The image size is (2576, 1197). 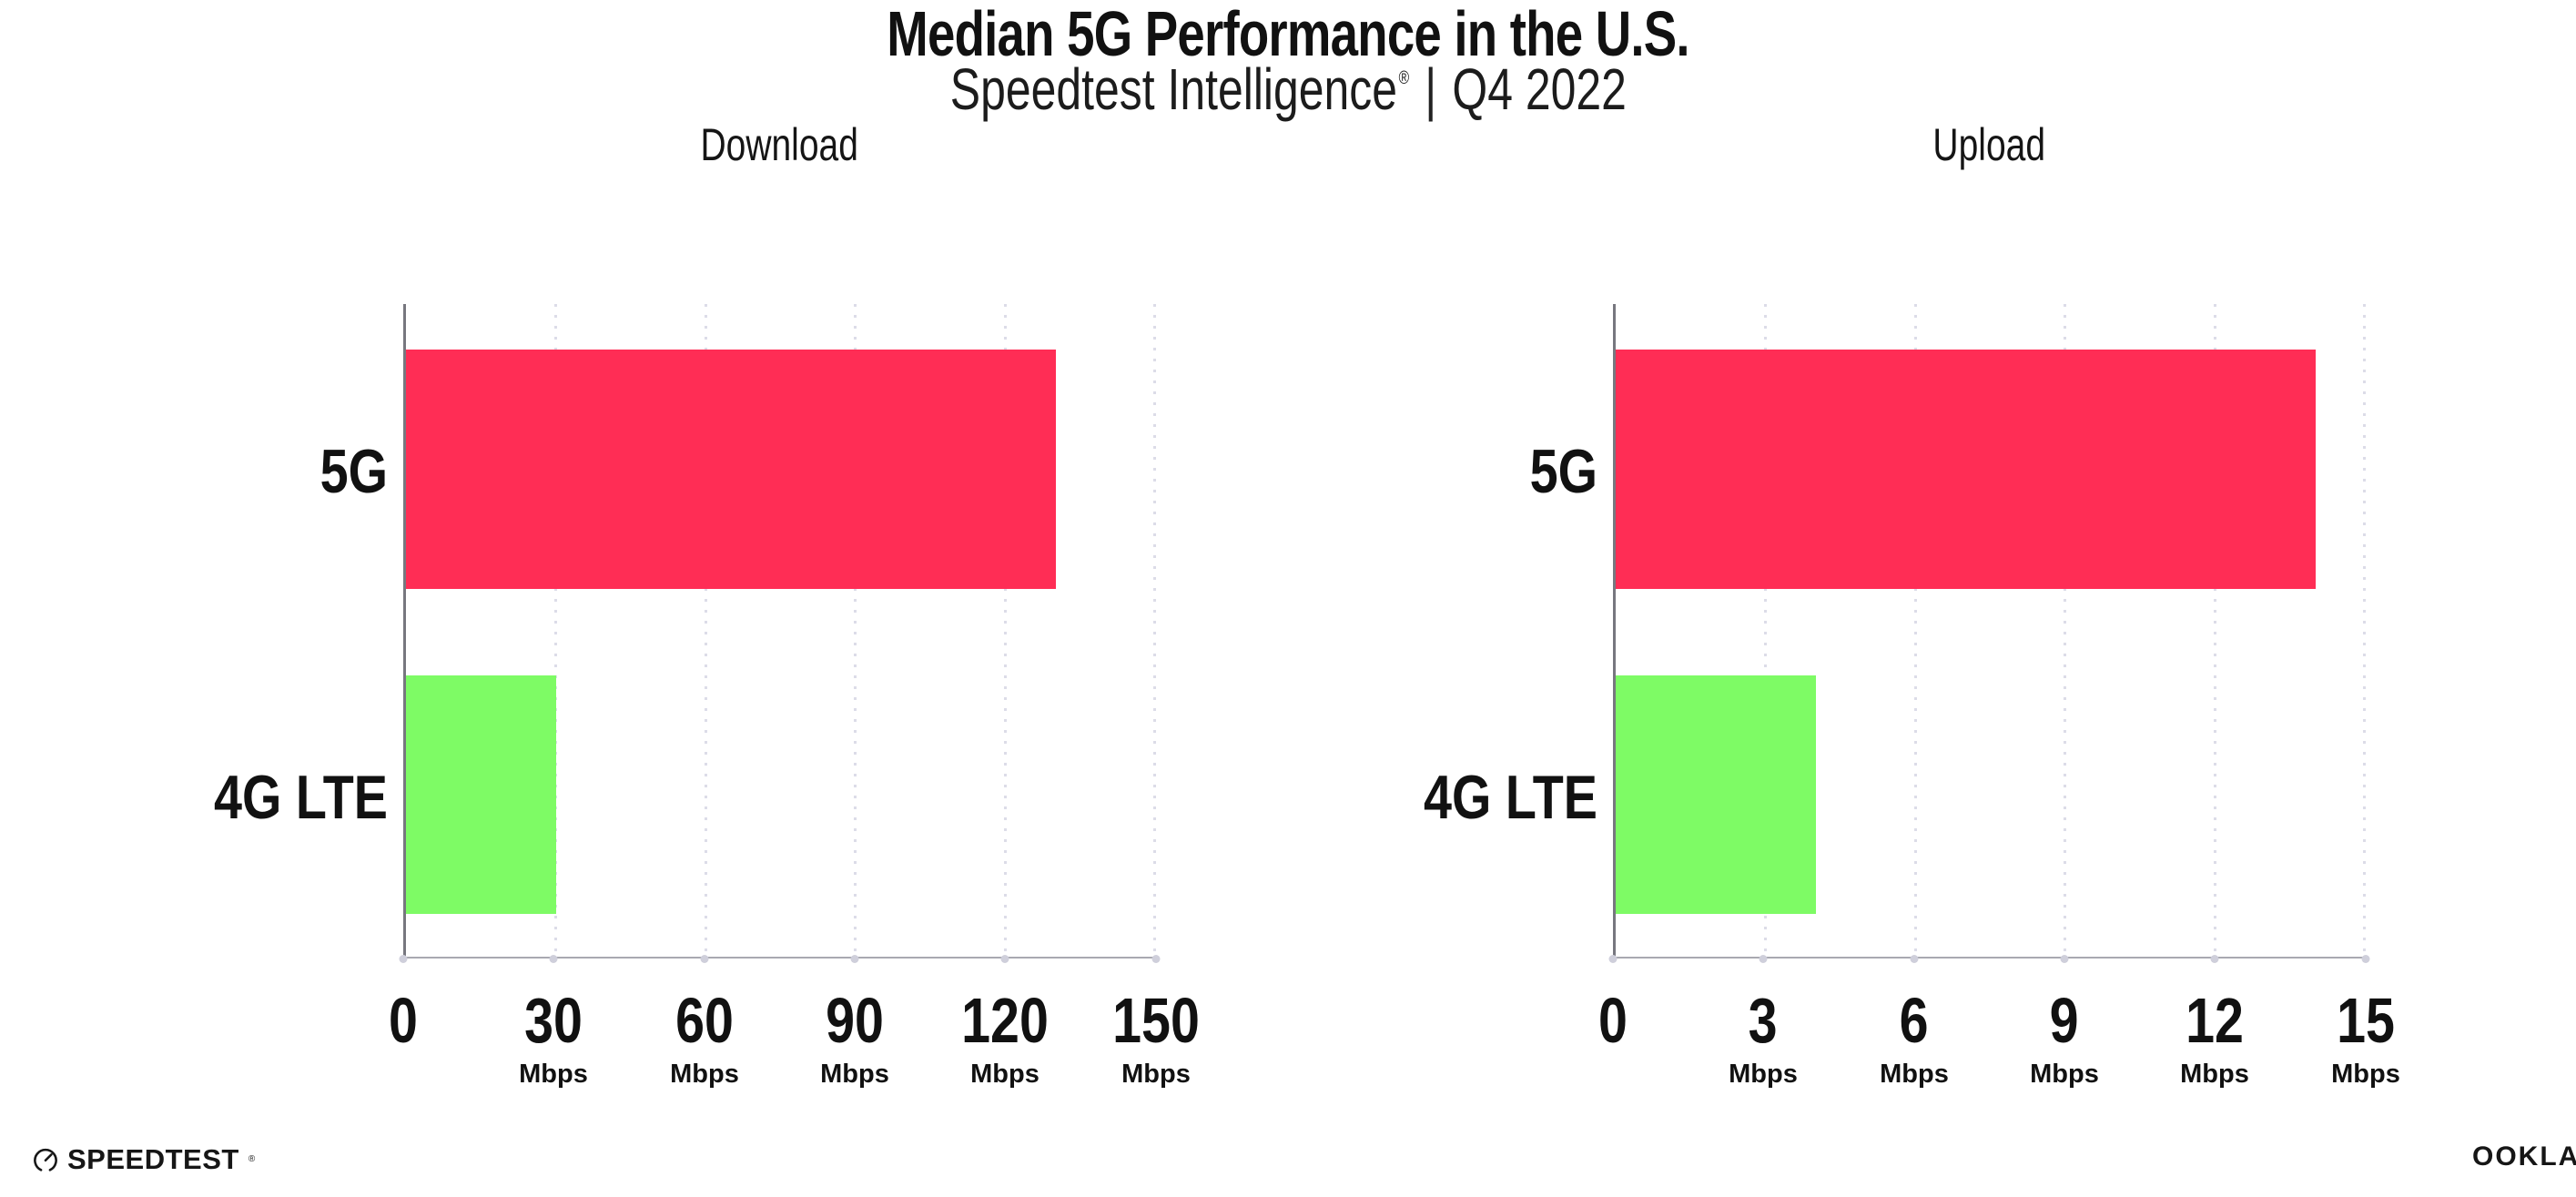 What do you see at coordinates (252, 1159) in the screenshot?
I see `speedtest-trademark-mark: ®` at bounding box center [252, 1159].